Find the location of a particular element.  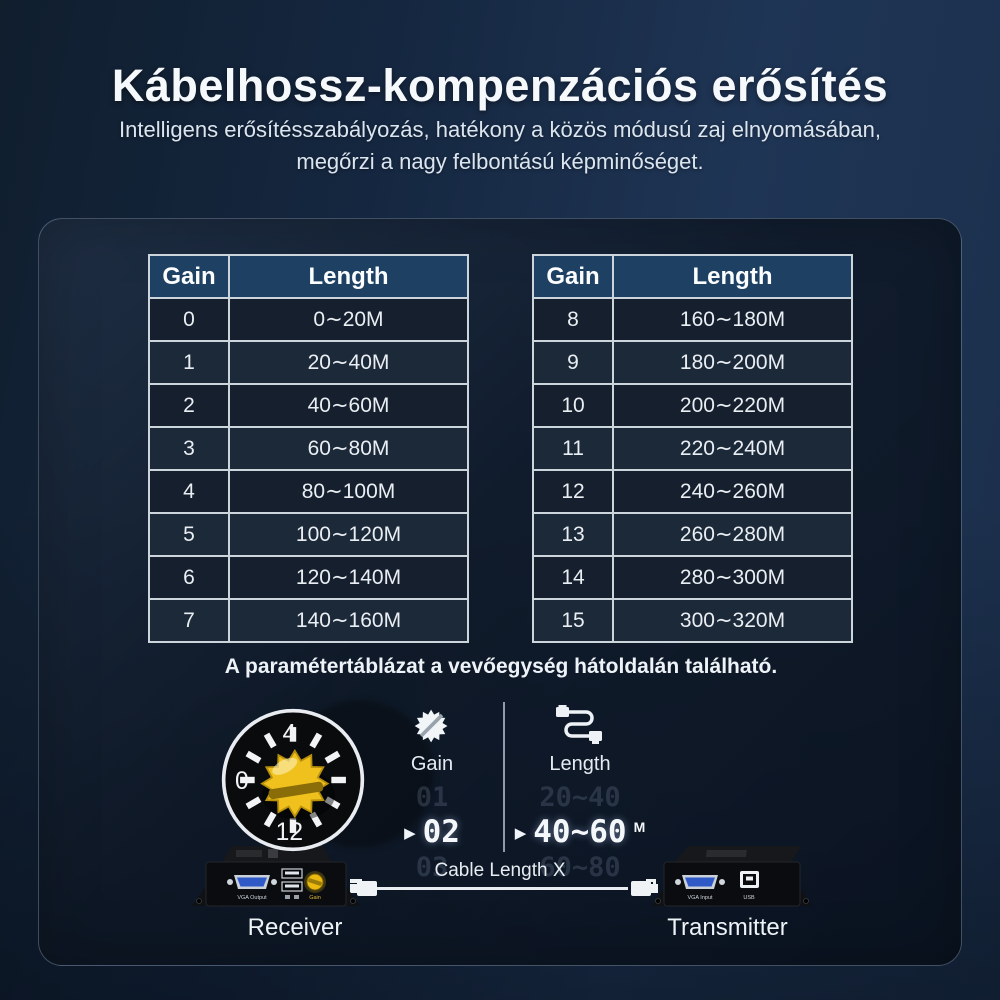

length-value-prev: 20~40 is located at coordinates (580, 797).